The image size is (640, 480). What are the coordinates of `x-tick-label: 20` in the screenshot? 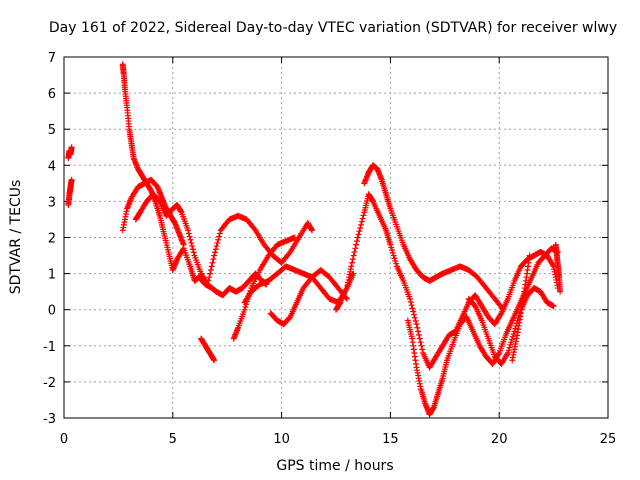 It's located at (499, 439).